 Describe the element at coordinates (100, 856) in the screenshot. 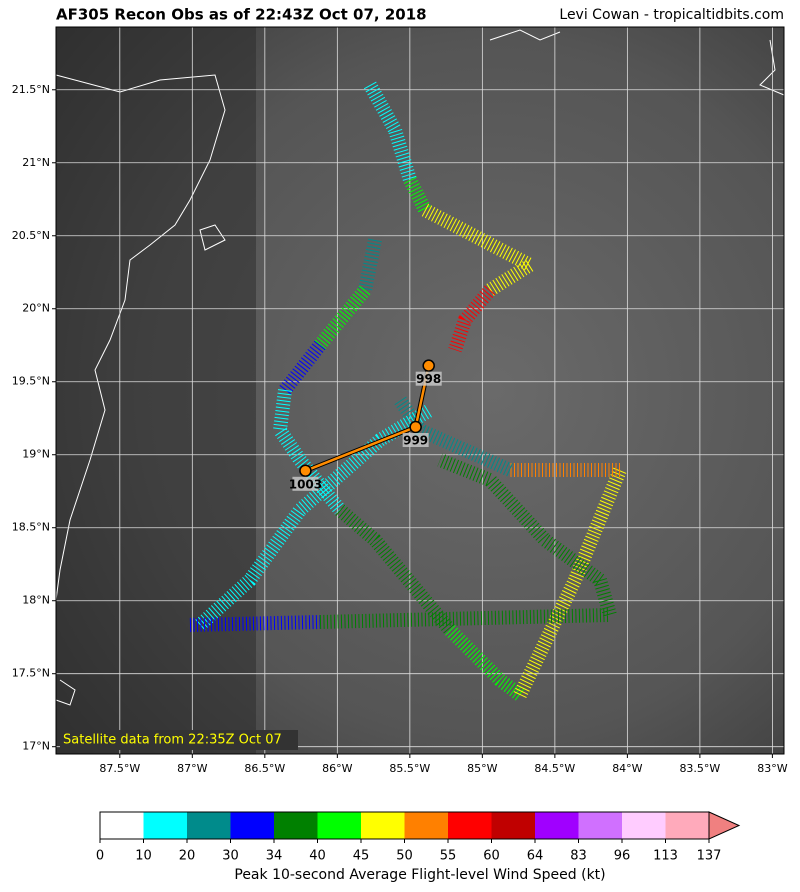

I see `colorbar-tick-label: 0` at that location.